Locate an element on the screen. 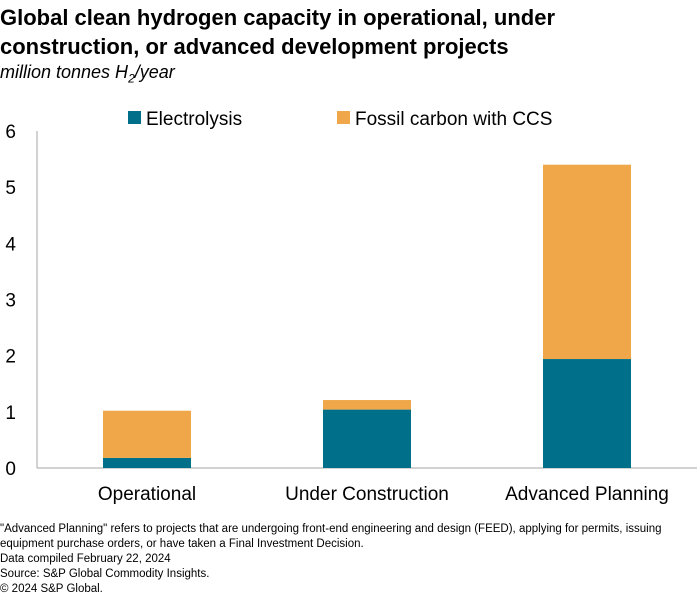  y-tick-label: 3 is located at coordinates (10, 301).